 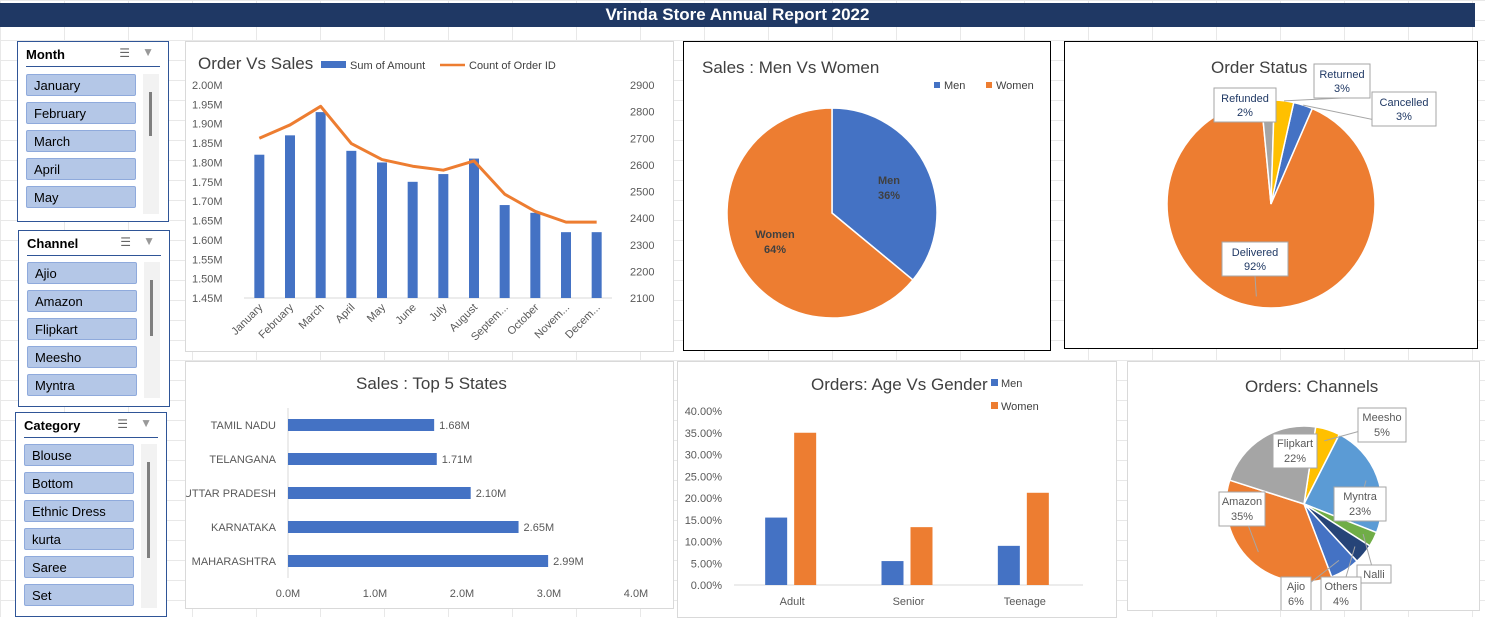 What do you see at coordinates (81, 85) in the screenshot?
I see `slicer-item: January` at bounding box center [81, 85].